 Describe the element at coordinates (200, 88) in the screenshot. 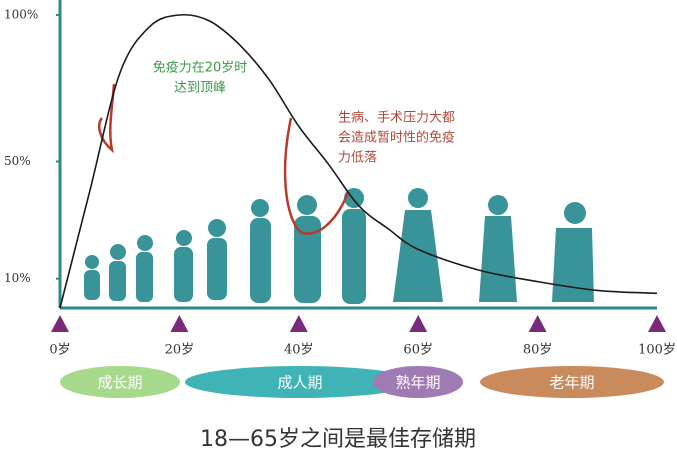

I see `annotation: 达到顶峰` at that location.